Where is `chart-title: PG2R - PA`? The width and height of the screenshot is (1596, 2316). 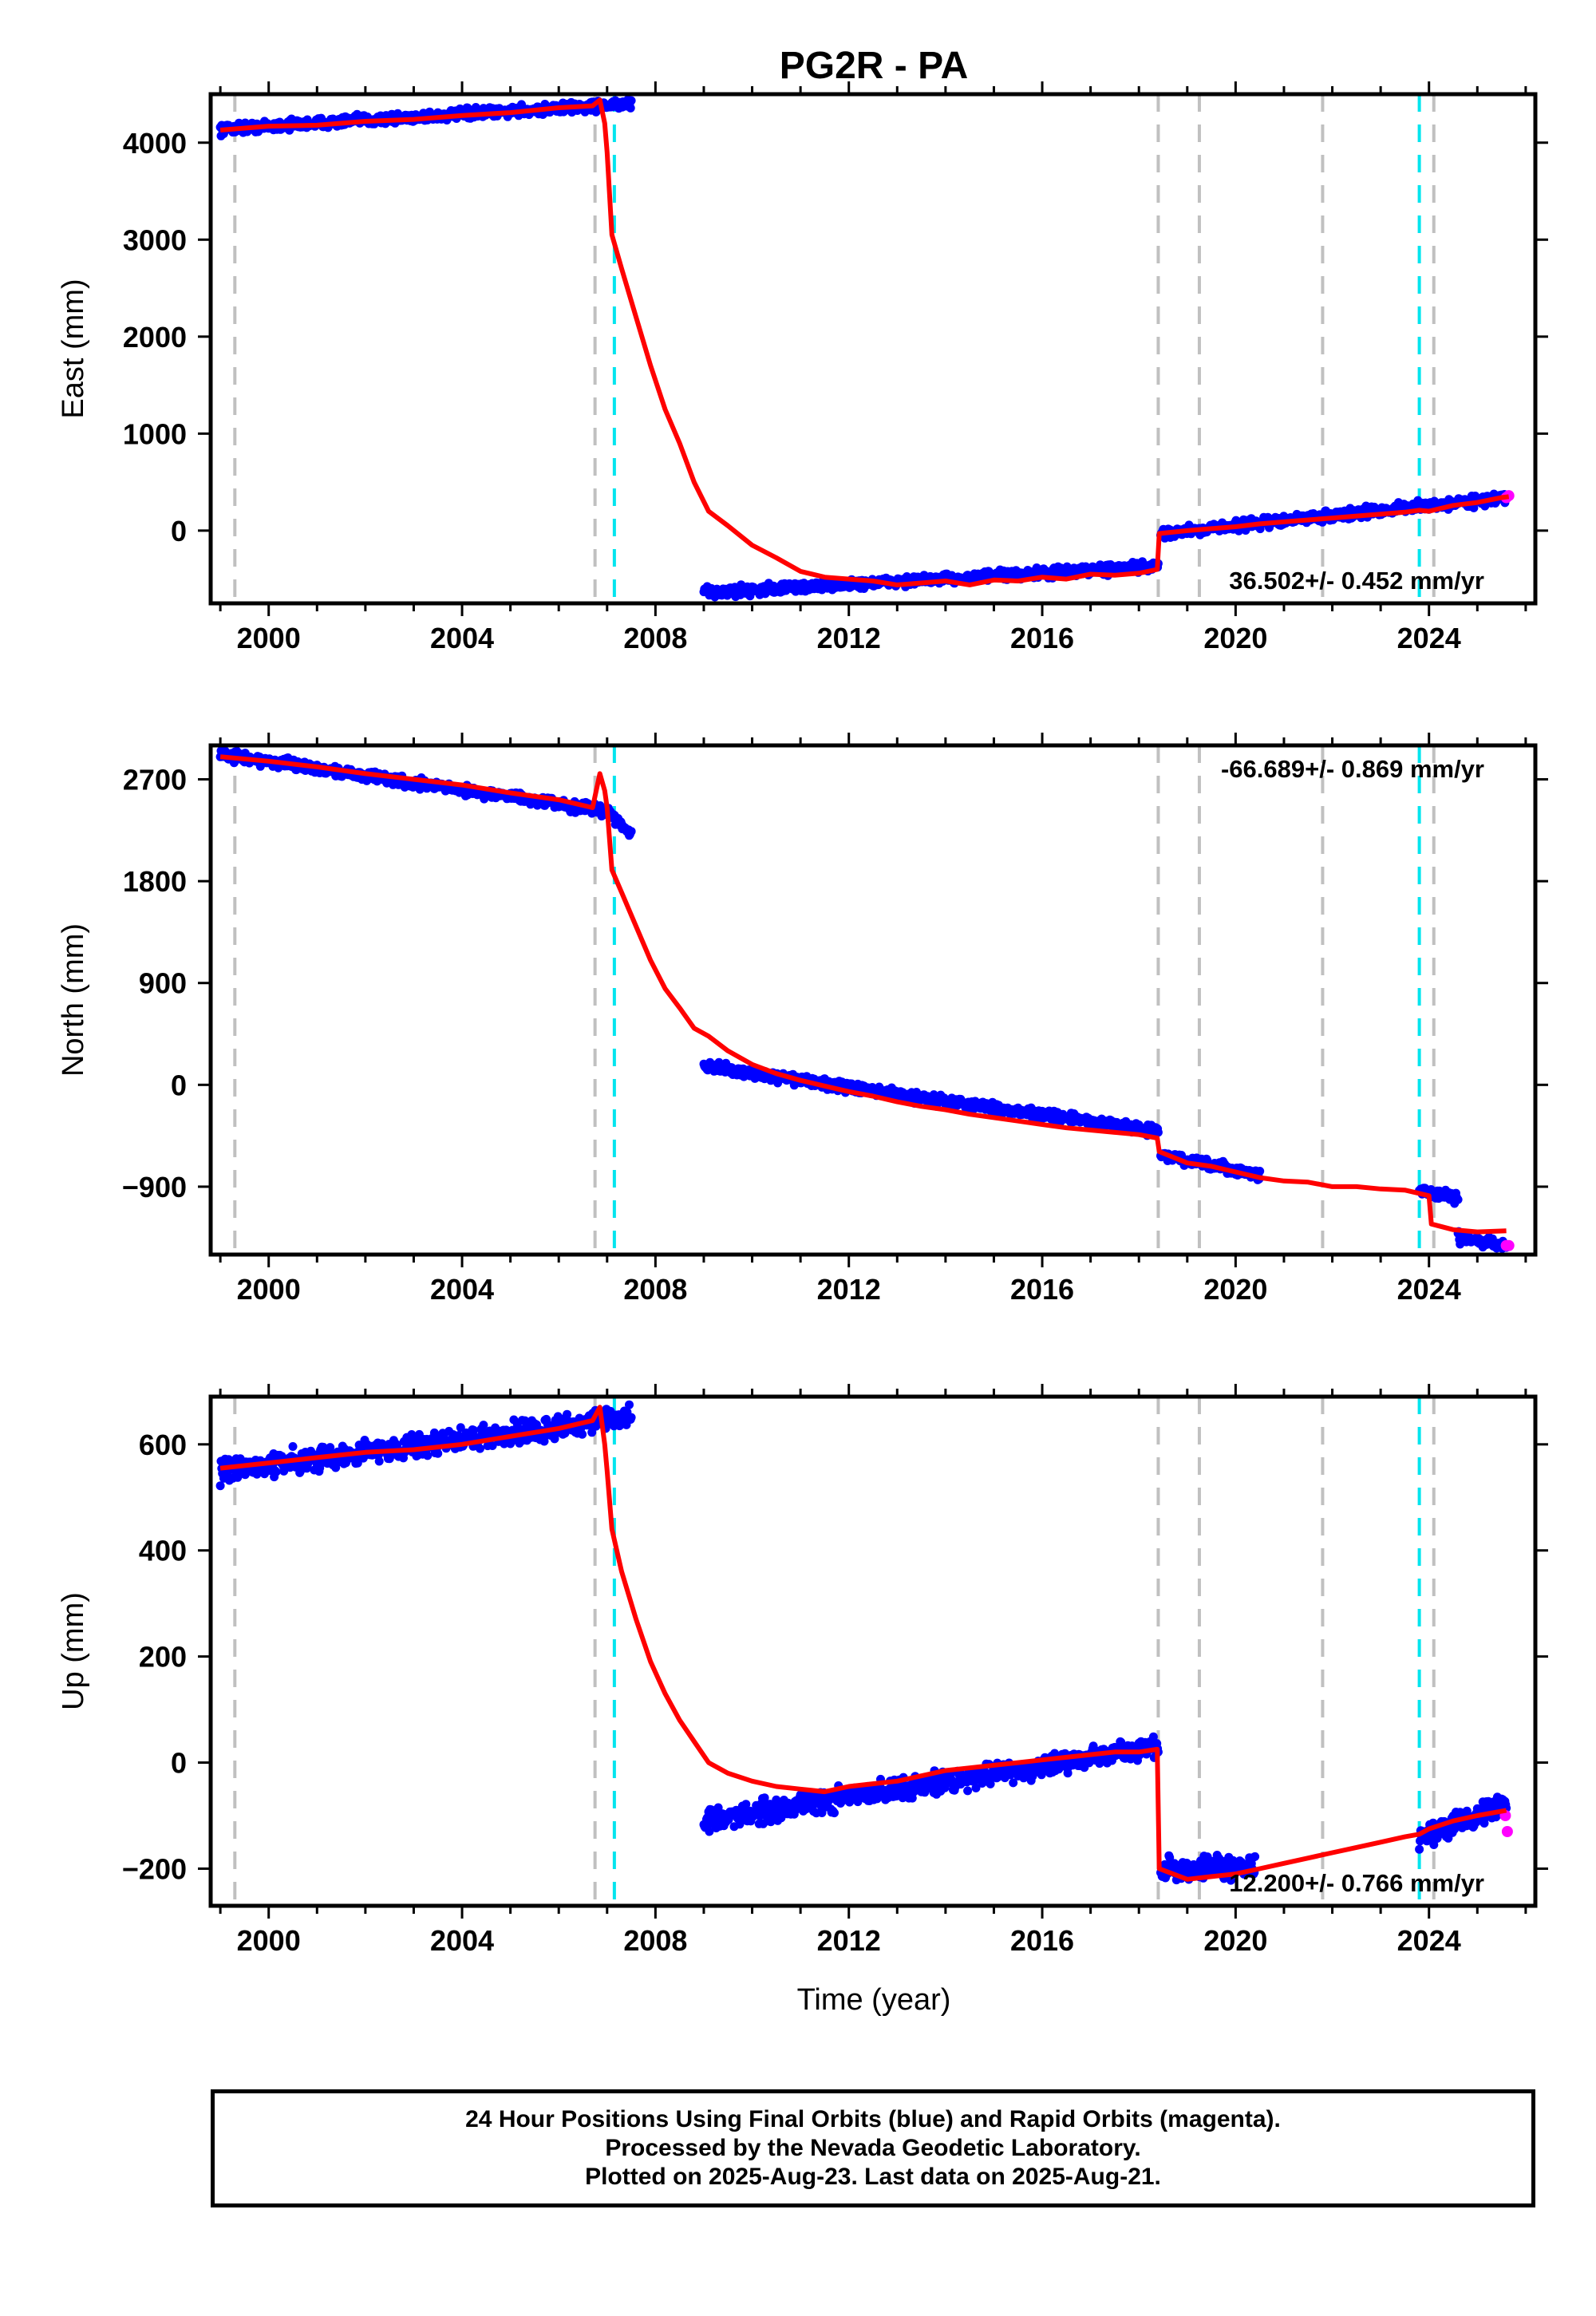
chart-title: PG2R - PA is located at coordinates (874, 66).